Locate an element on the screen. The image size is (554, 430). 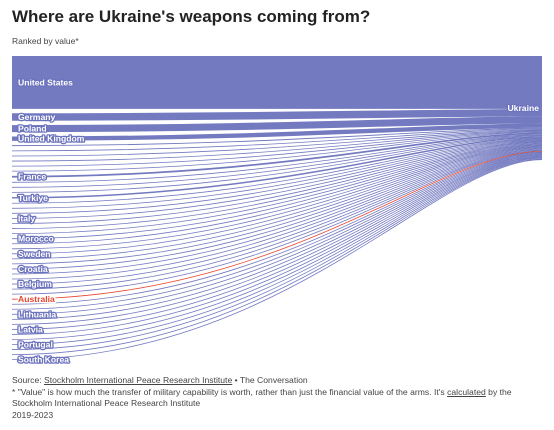
source-label-lithuania-halo: Lithuania is located at coordinates (37, 314).